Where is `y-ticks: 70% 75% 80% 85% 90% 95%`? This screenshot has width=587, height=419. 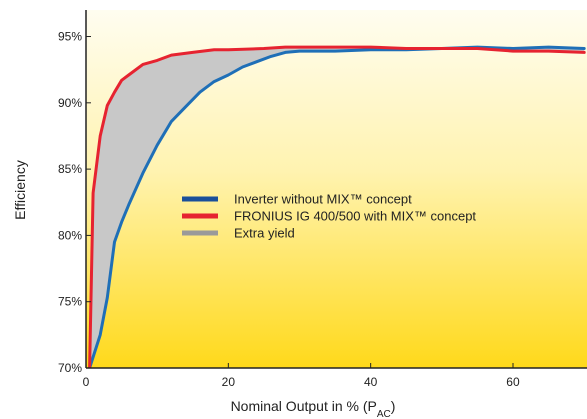 y-ticks: 70% 75% 80% 85% 90% 95% is located at coordinates (74, 202).